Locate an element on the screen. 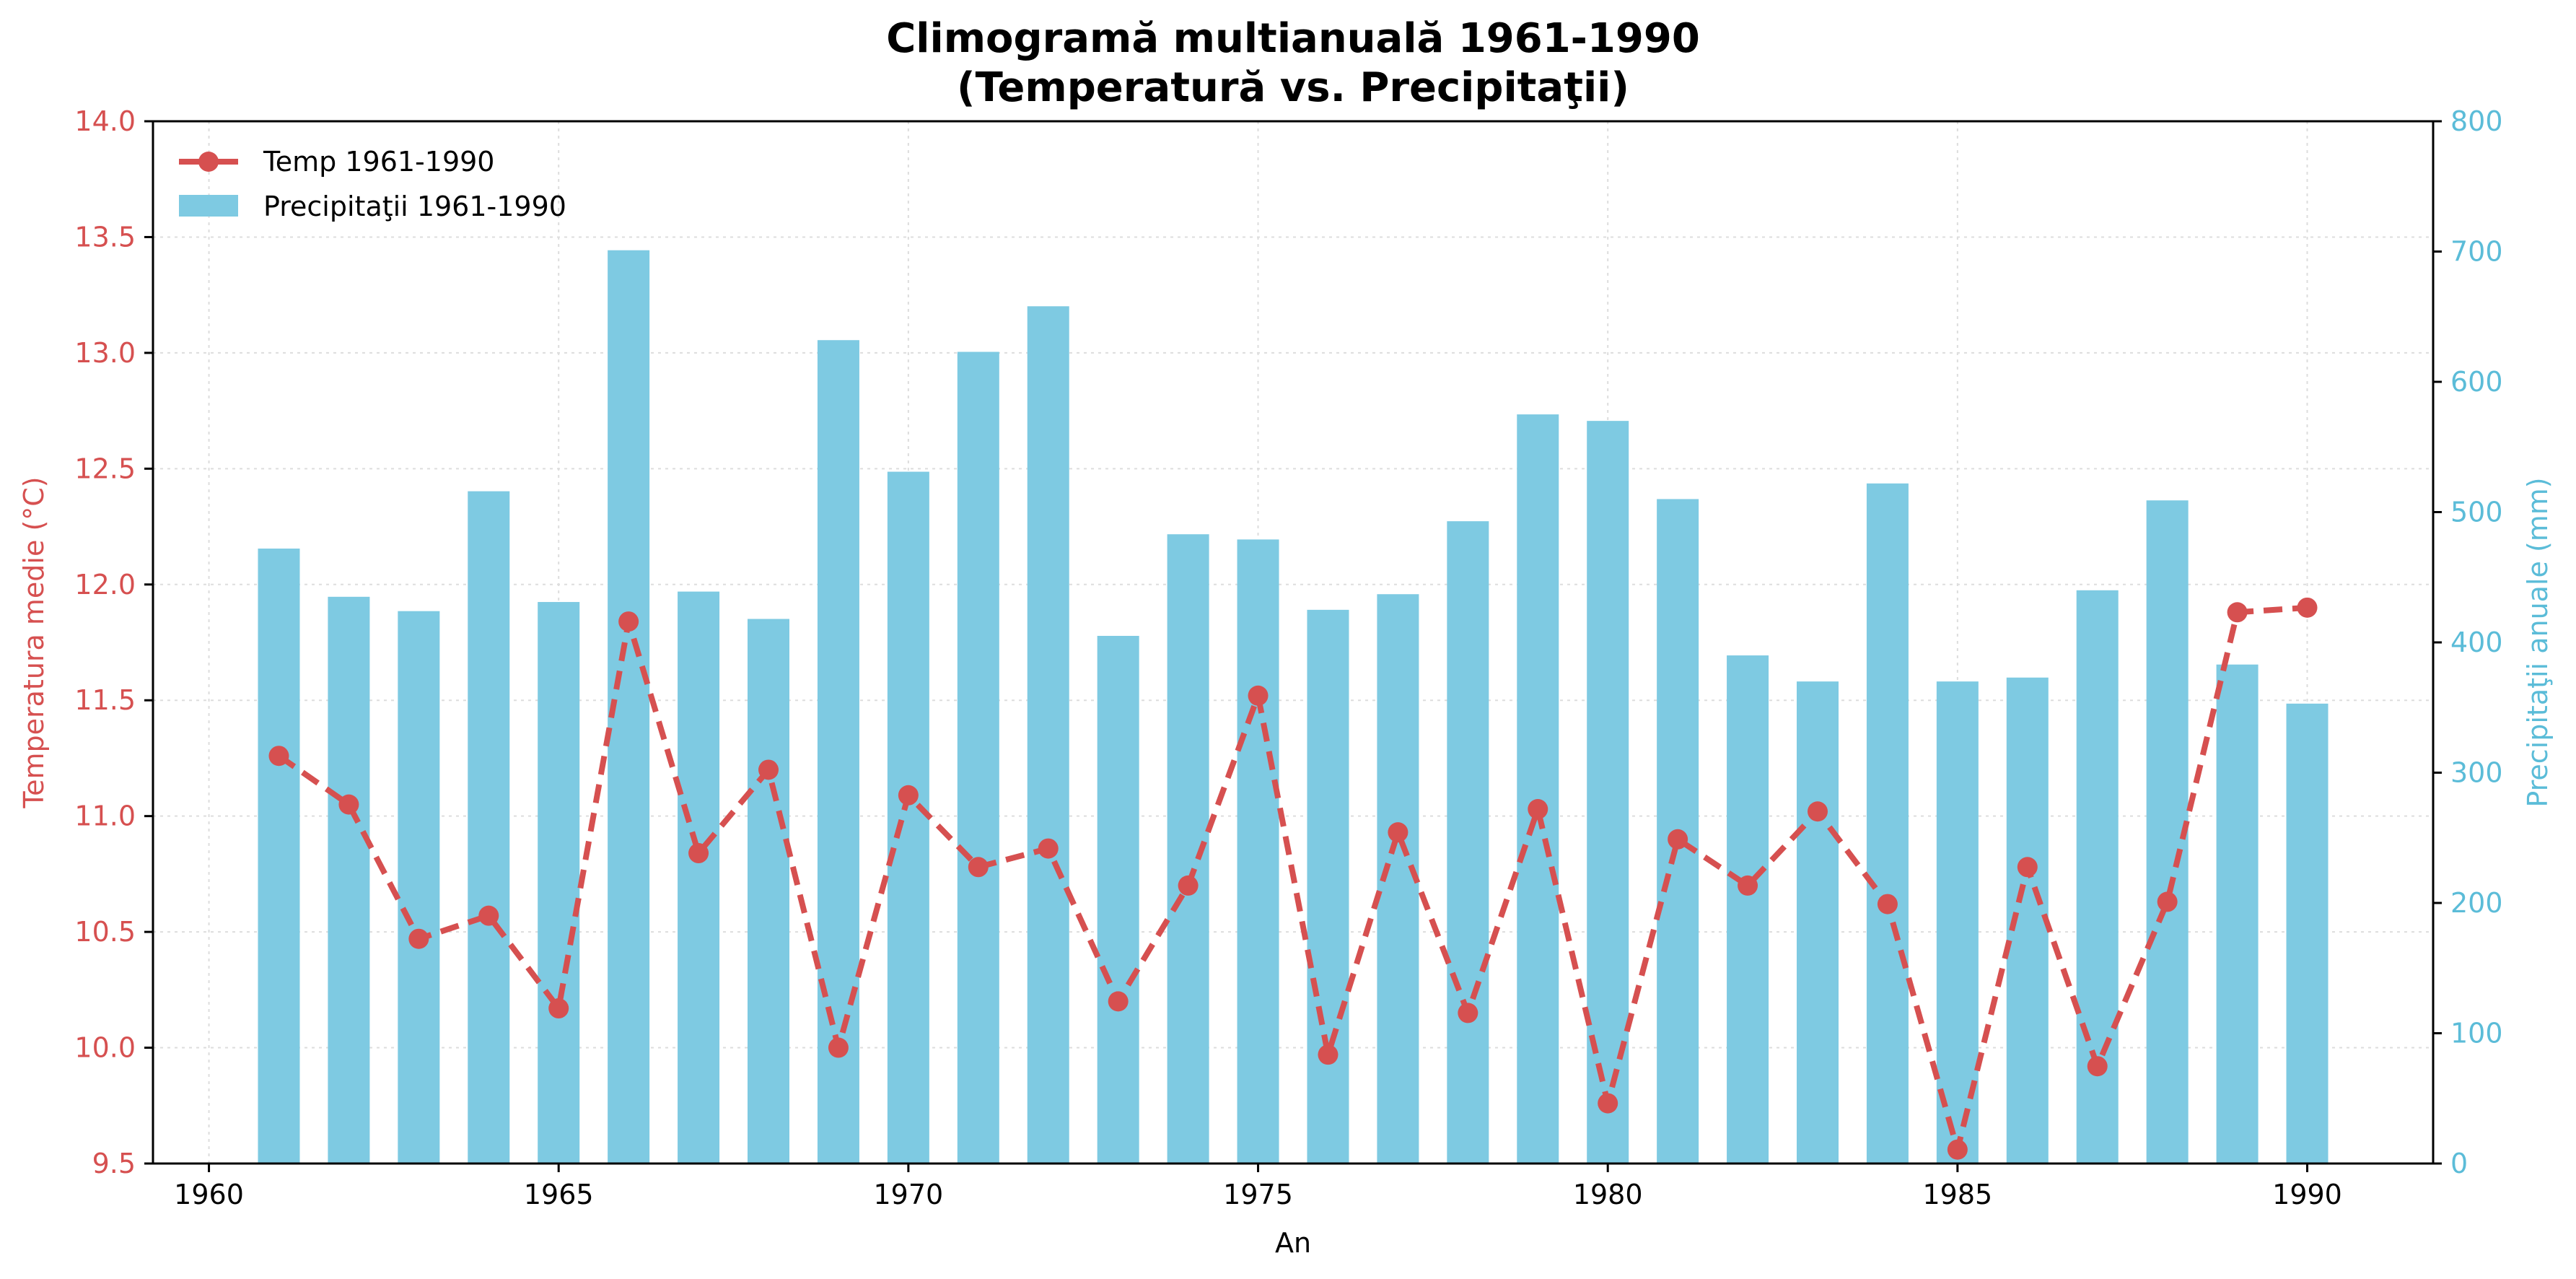 The height and width of the screenshot is (1279, 2576). x-tick-label-0: 1960 is located at coordinates (209, 1194).